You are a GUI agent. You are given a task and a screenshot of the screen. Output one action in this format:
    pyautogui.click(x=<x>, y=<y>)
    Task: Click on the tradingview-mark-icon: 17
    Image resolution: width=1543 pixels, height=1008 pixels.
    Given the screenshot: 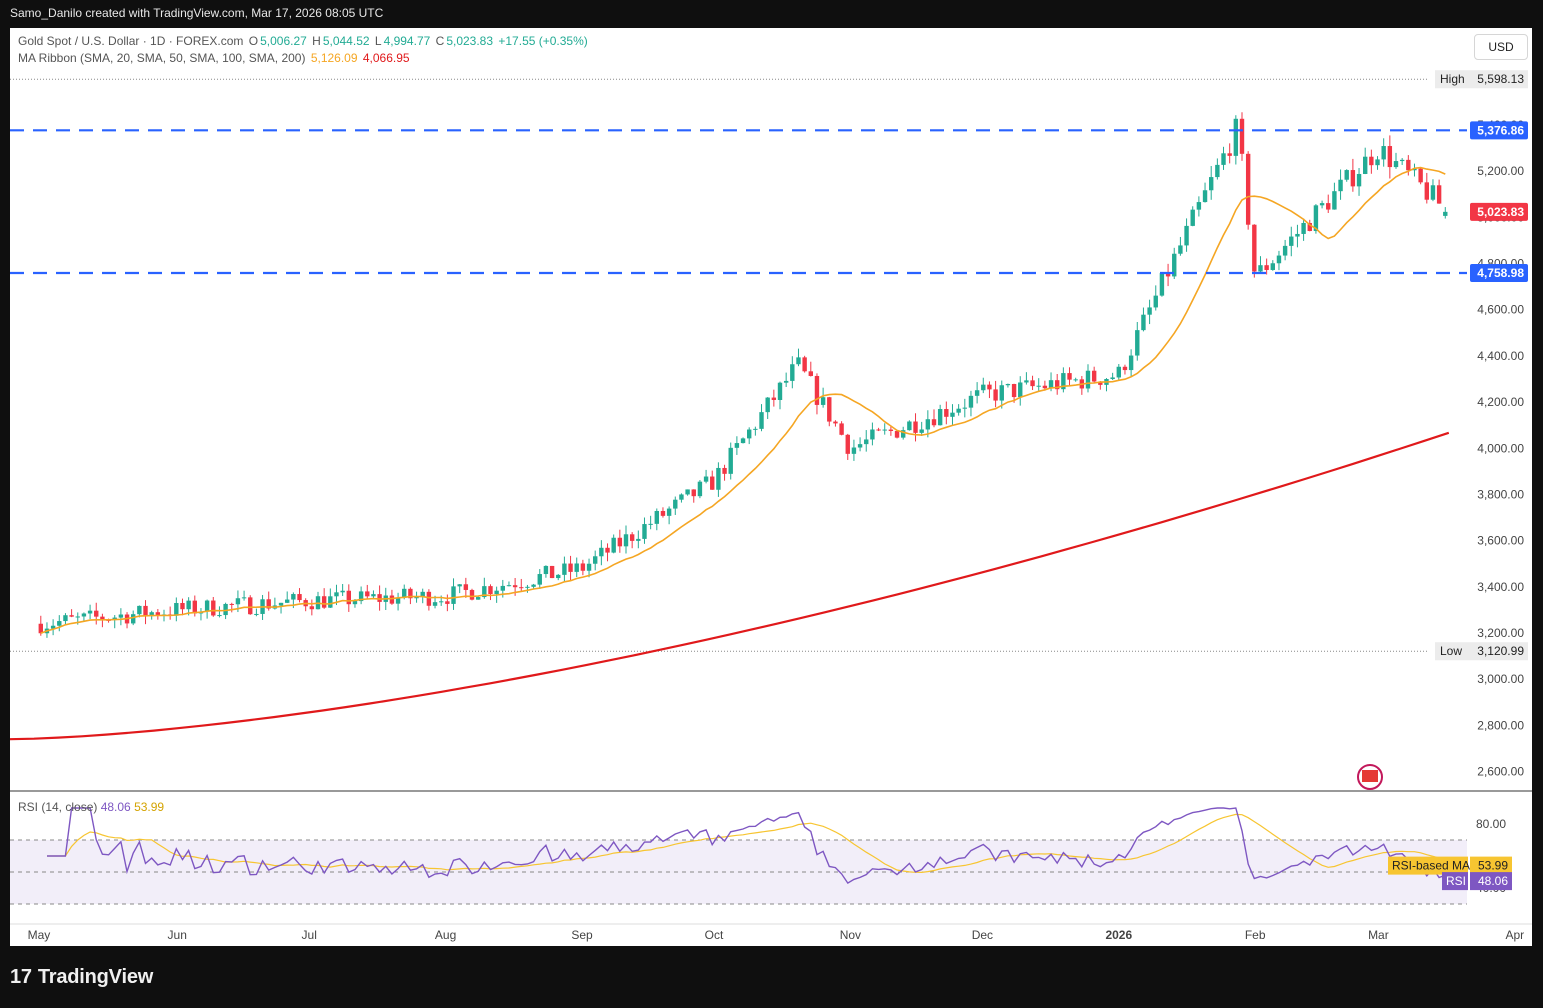 What is the action you would take?
    pyautogui.click(x=21, y=977)
    